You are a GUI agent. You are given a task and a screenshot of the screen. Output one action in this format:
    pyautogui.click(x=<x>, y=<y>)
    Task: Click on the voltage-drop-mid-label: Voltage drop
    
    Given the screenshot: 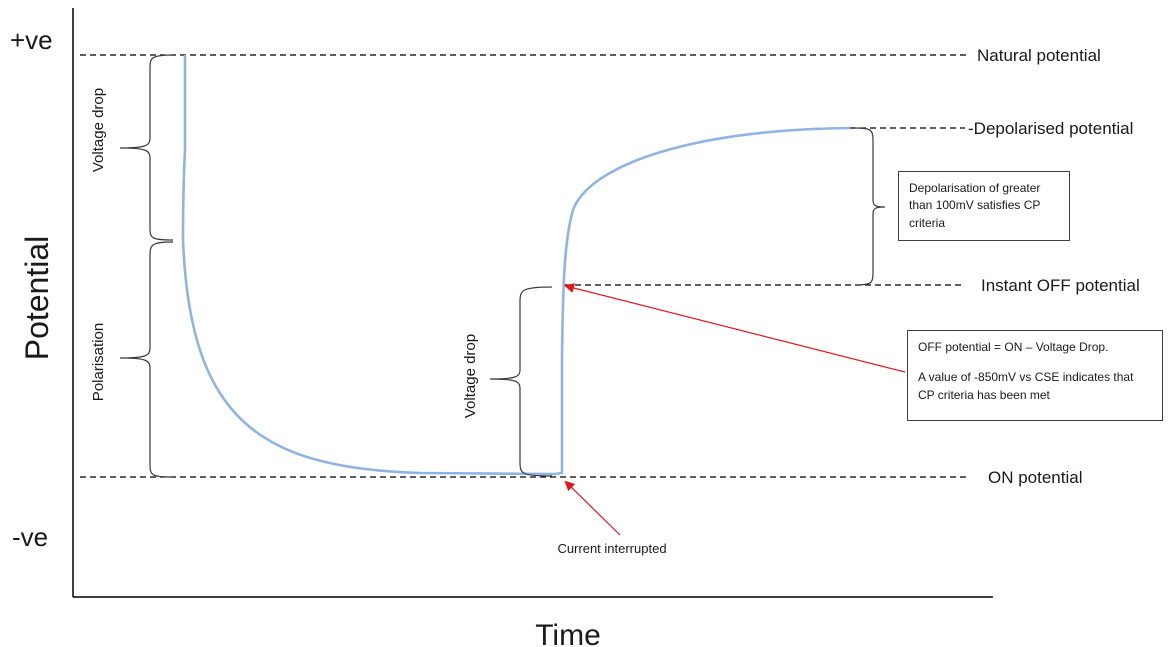 What is the action you would take?
    pyautogui.click(x=470, y=376)
    